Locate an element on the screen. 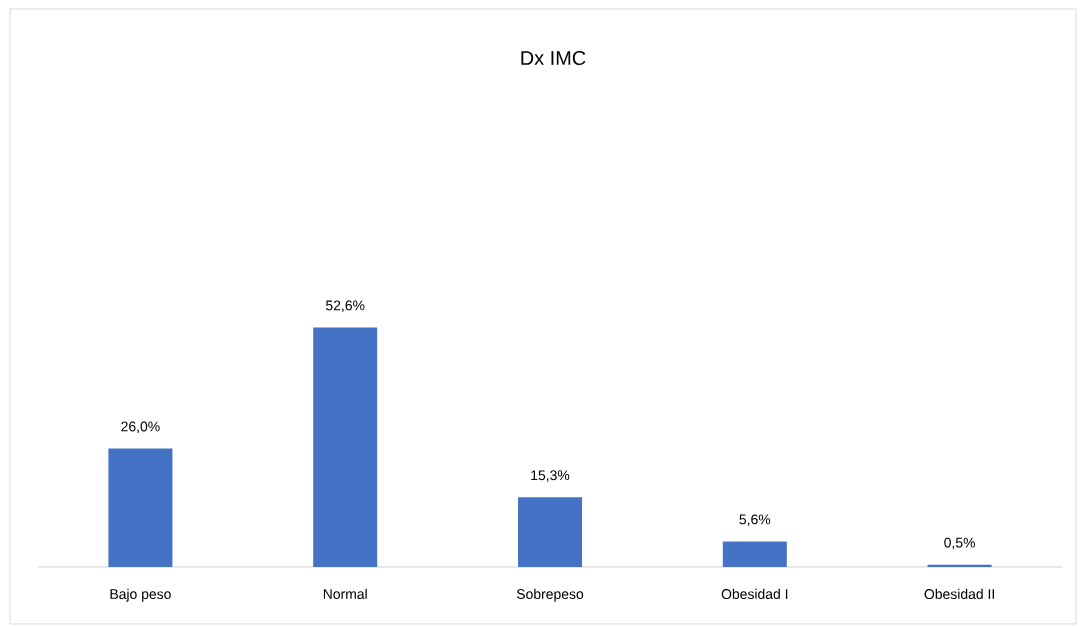 Image resolution: width=1082 pixels, height=627 pixels. x-tick-label: Bajo peso is located at coordinates (140, 595).